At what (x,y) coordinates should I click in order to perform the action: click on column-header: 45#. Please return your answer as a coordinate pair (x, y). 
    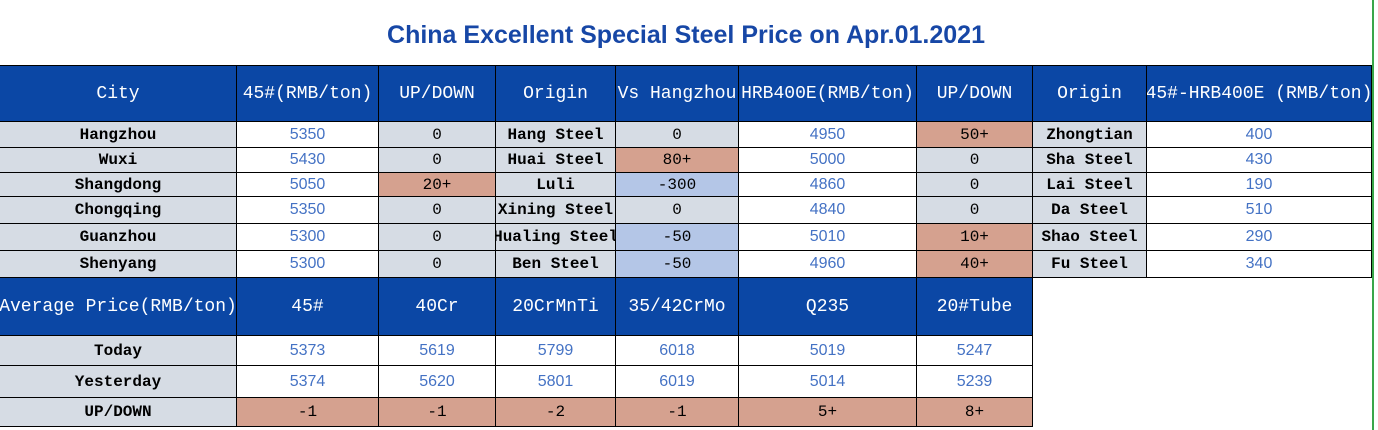
    Looking at the image, I should click on (308, 307).